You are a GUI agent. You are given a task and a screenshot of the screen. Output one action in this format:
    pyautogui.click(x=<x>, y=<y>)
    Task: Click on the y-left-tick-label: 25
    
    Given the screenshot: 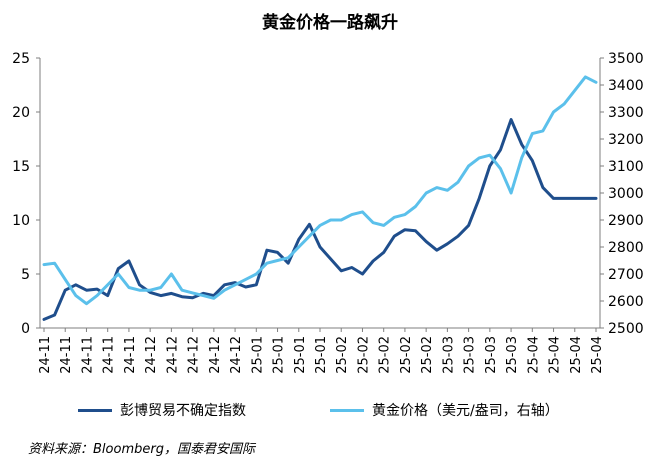 What is the action you would take?
    pyautogui.click(x=21, y=59)
    